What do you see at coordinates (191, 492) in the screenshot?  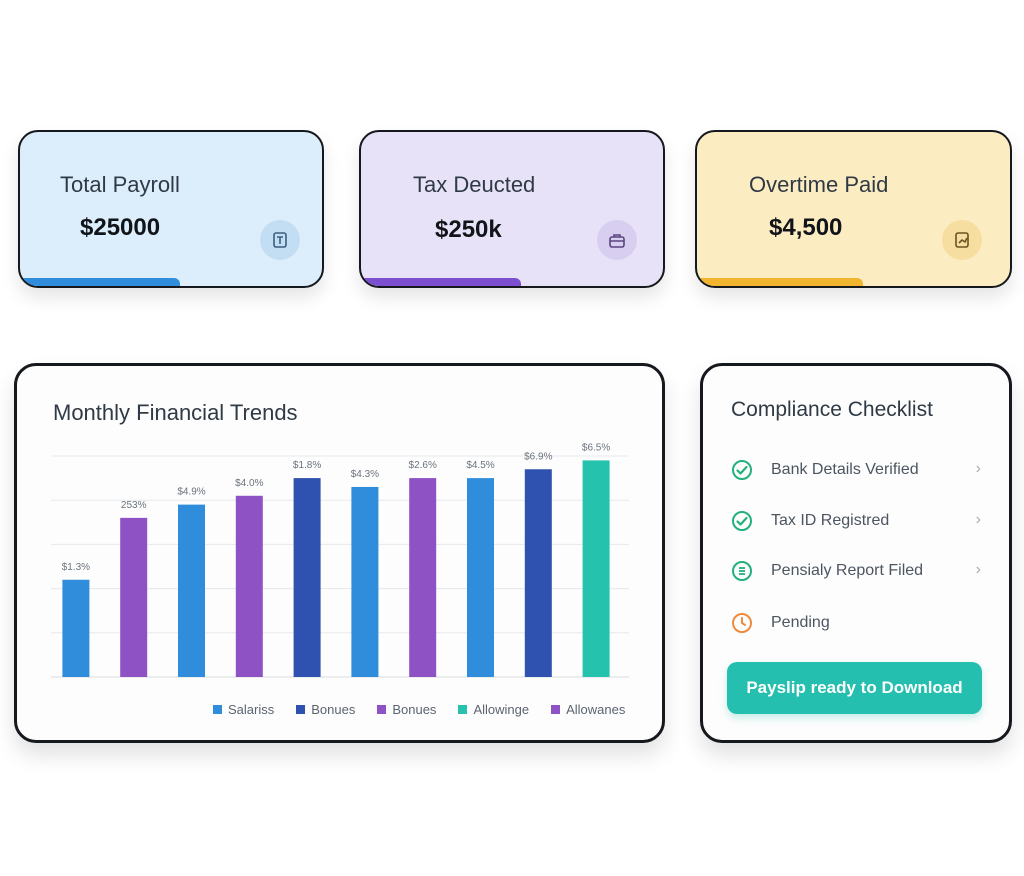 I see `bar-data-label: $4.9%` at bounding box center [191, 492].